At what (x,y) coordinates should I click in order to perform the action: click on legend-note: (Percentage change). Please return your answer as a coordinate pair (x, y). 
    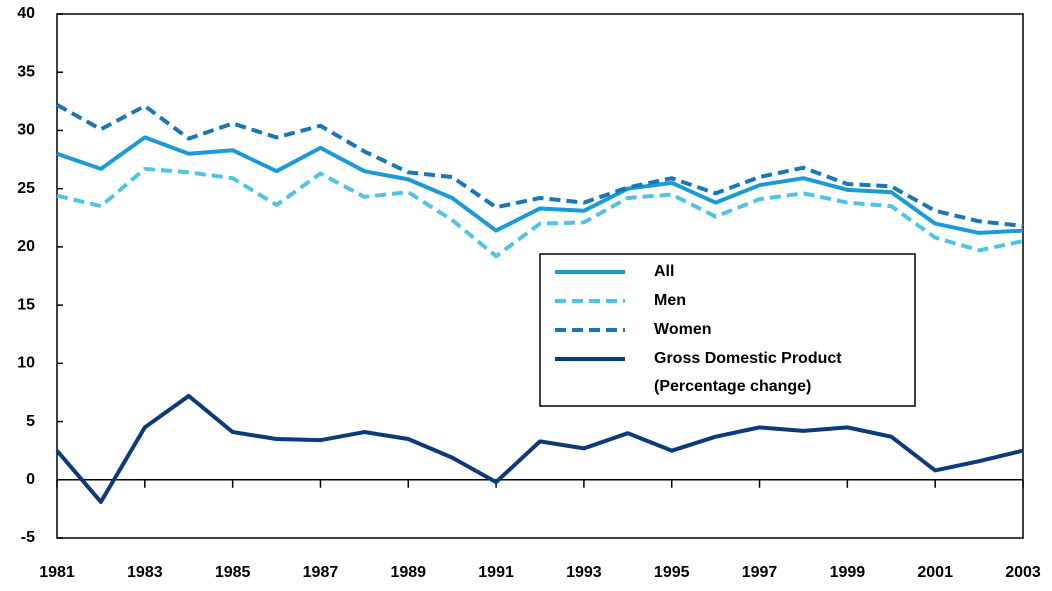
    Looking at the image, I should click on (732, 386).